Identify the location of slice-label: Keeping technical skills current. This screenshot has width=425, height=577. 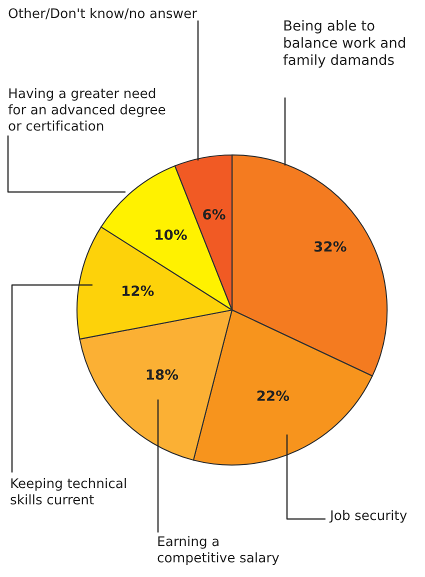
(68, 491).